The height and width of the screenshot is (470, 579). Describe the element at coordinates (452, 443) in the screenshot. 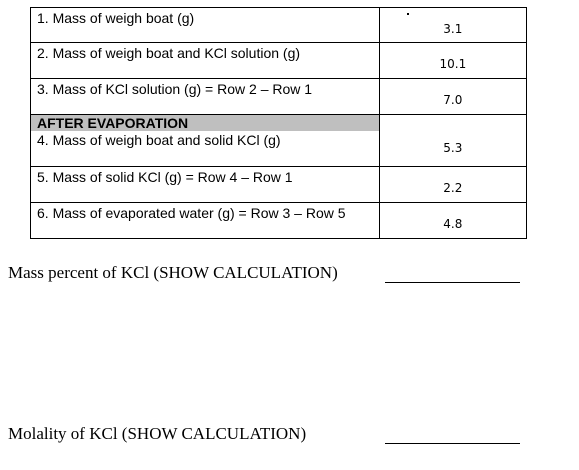

I see `molality-answer-line` at that location.